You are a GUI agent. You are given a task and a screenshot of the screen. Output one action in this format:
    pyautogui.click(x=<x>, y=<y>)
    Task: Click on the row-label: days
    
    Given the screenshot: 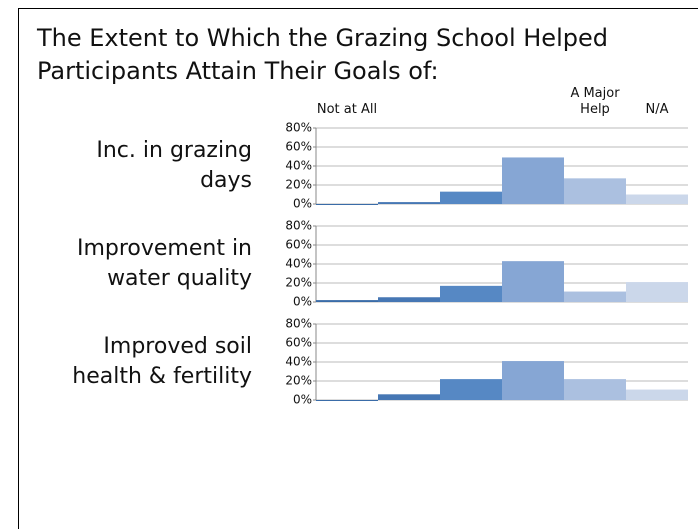 What is the action you would take?
    pyautogui.click(x=226, y=180)
    